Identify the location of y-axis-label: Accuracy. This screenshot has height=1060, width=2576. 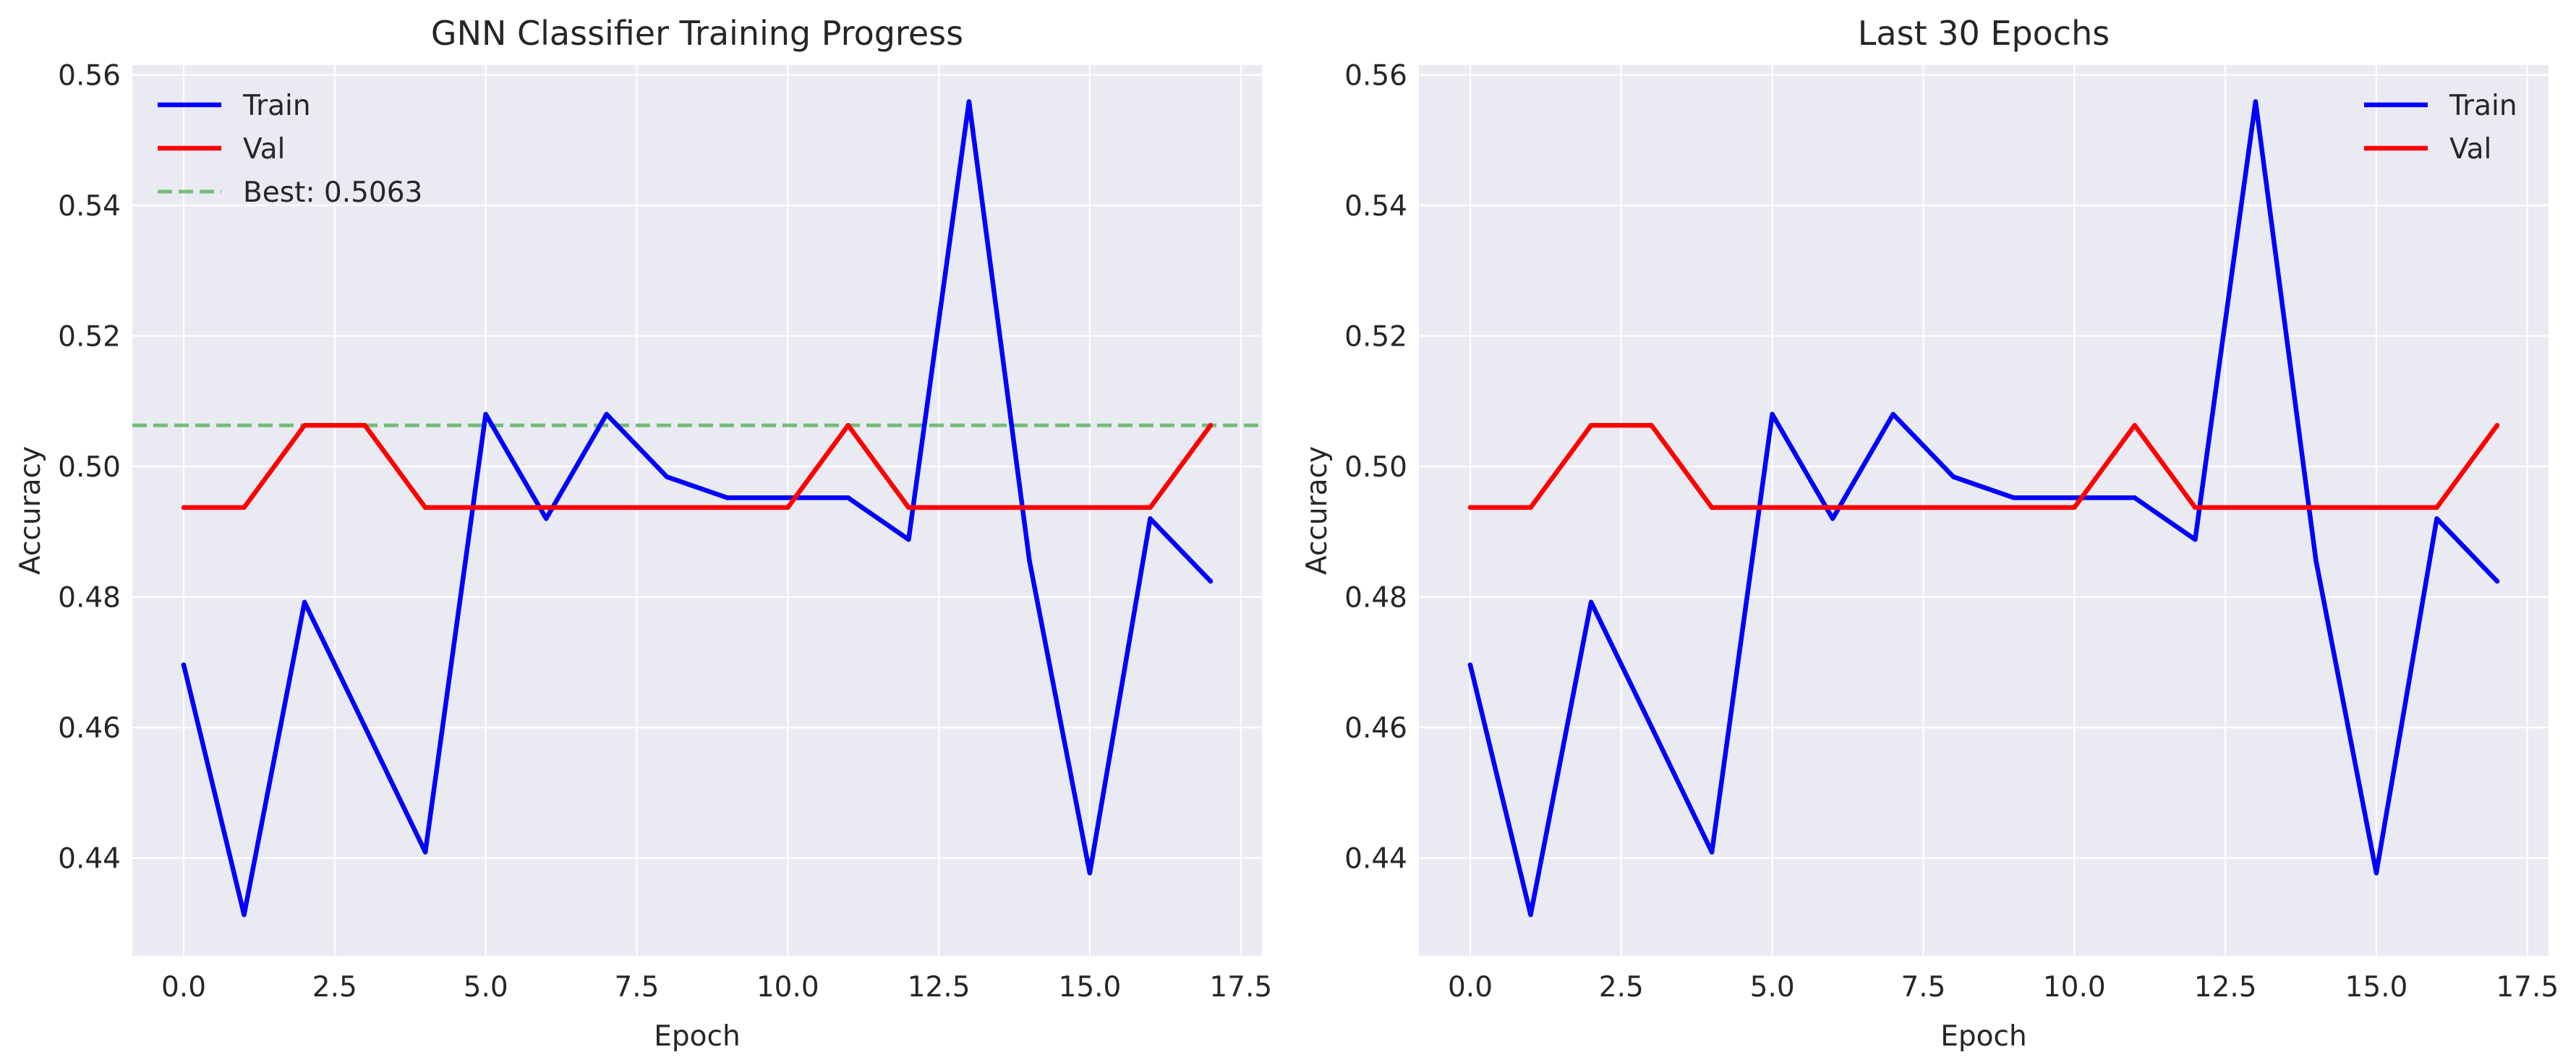
(30, 511).